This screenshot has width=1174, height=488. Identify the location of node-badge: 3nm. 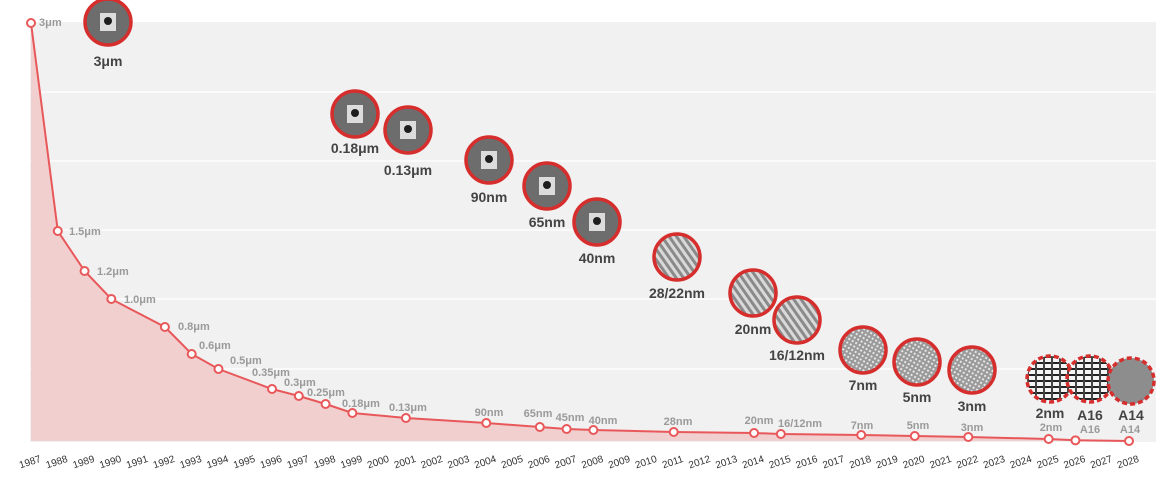
(972, 379).